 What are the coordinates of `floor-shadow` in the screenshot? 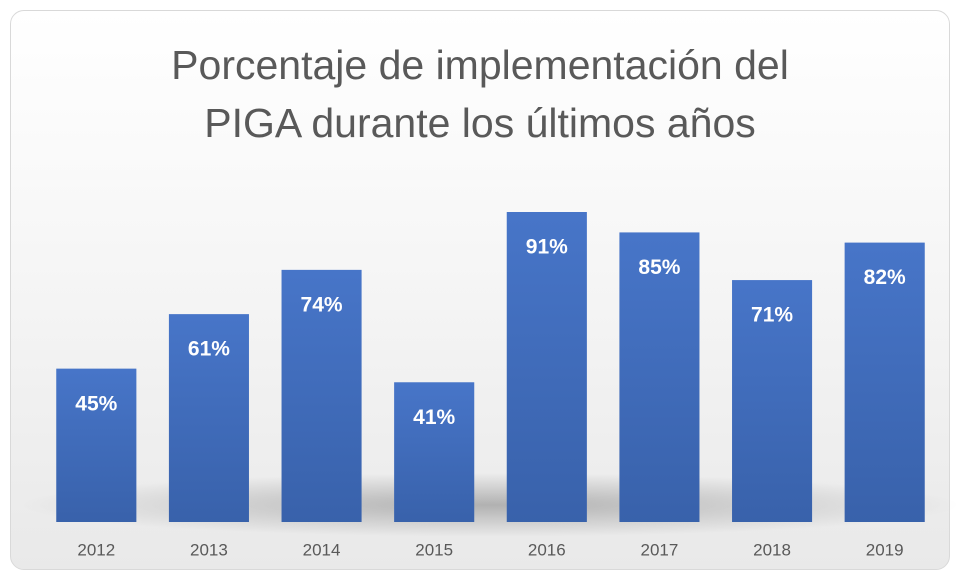 It's located at (490, 505).